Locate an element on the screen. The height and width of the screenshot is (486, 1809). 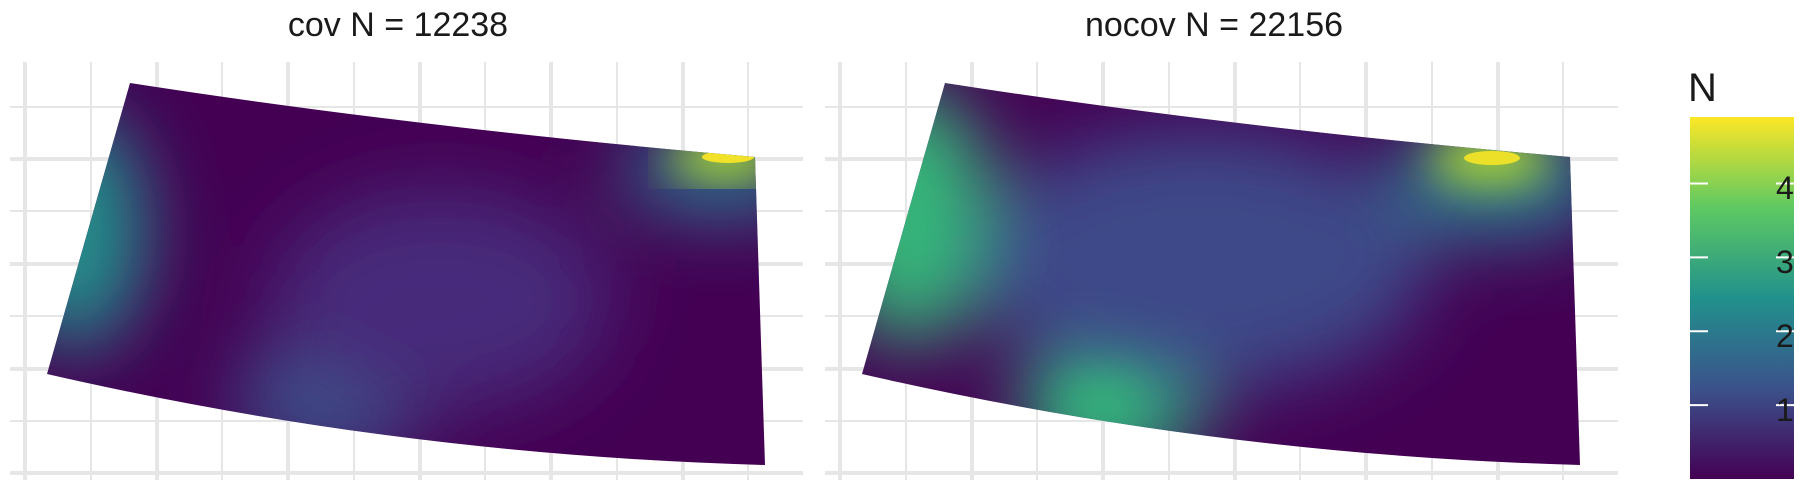
legend-title: N is located at coordinates (1702, 88).